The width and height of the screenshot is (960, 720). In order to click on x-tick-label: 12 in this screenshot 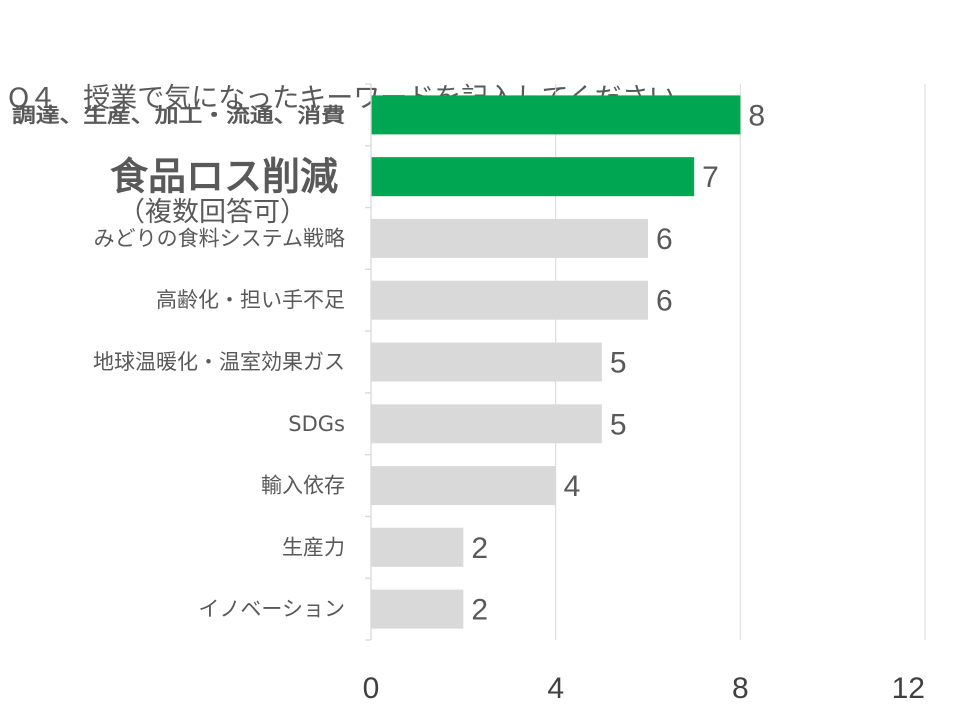, I will do `click(908, 688)`.